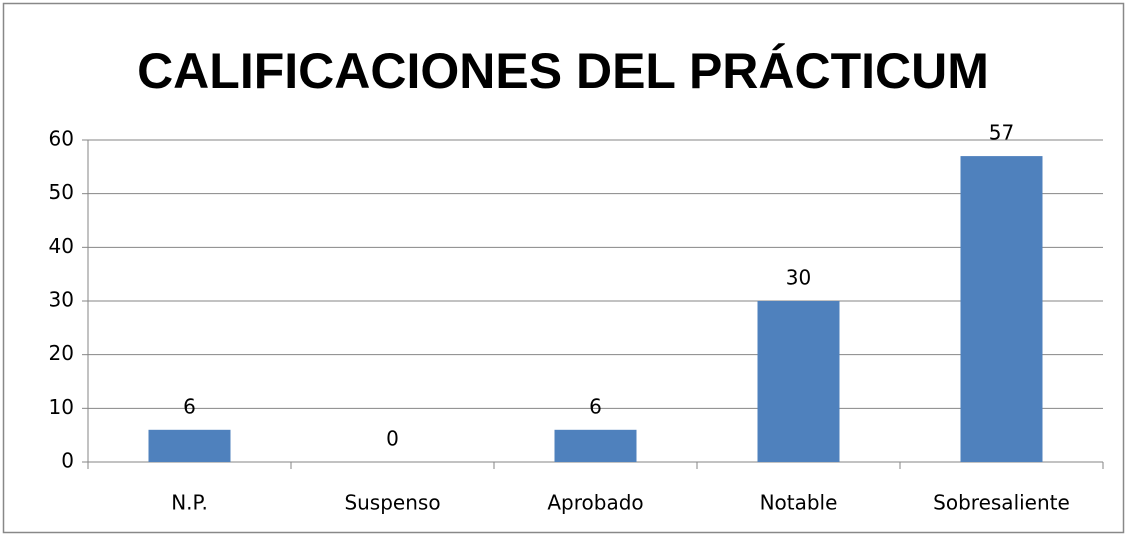 The image size is (1127, 540). I want to click on y-tick-label: 30, so click(61, 300).